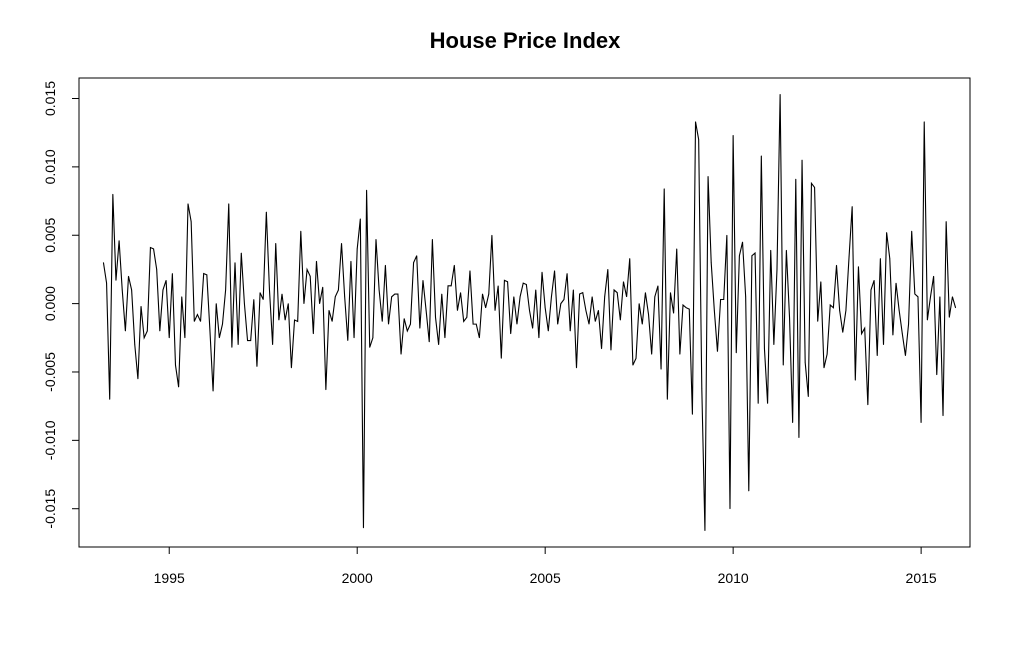 The image size is (1011, 645). What do you see at coordinates (50, 98) in the screenshot?
I see `y-tick-label: 0.015` at bounding box center [50, 98].